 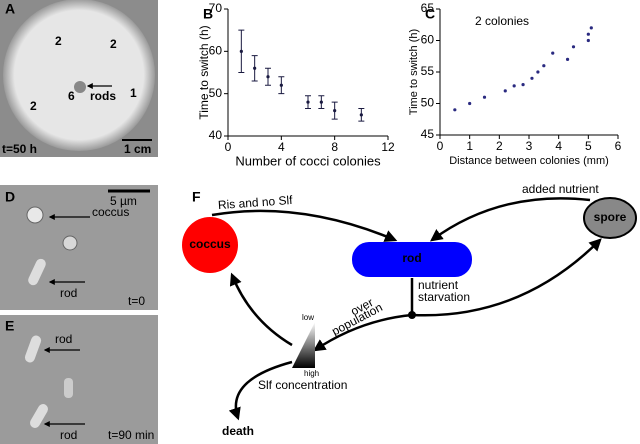 What do you see at coordinates (308, 160) in the screenshot?
I see `x-axis-label: Number of cocci colonies` at bounding box center [308, 160].